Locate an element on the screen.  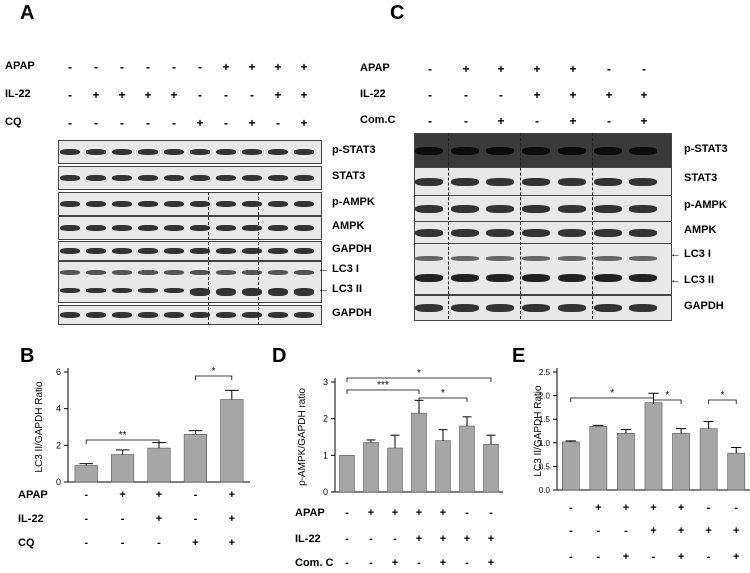
significance-label: ** is located at coordinates (123, 435).